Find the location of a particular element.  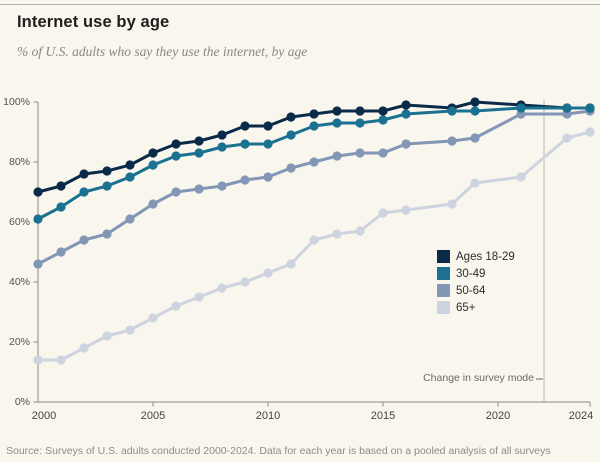

legend-item-65-plus: 65+ is located at coordinates (476, 307).